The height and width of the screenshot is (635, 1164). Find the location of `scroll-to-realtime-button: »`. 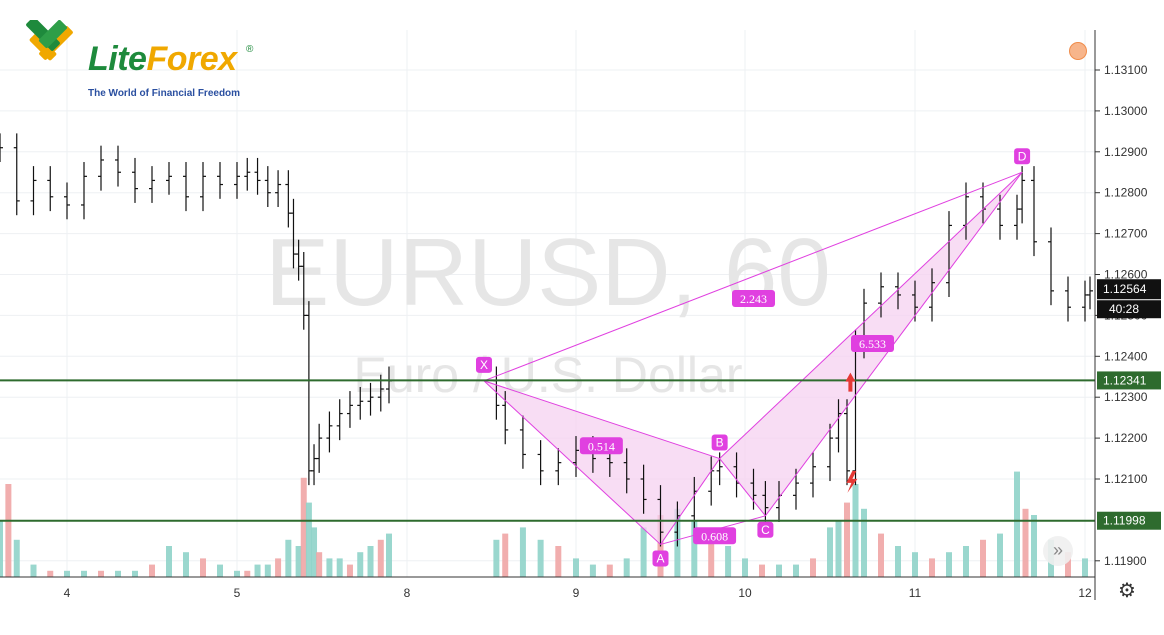

scroll-to-realtime-button: » is located at coordinates (1058, 551).